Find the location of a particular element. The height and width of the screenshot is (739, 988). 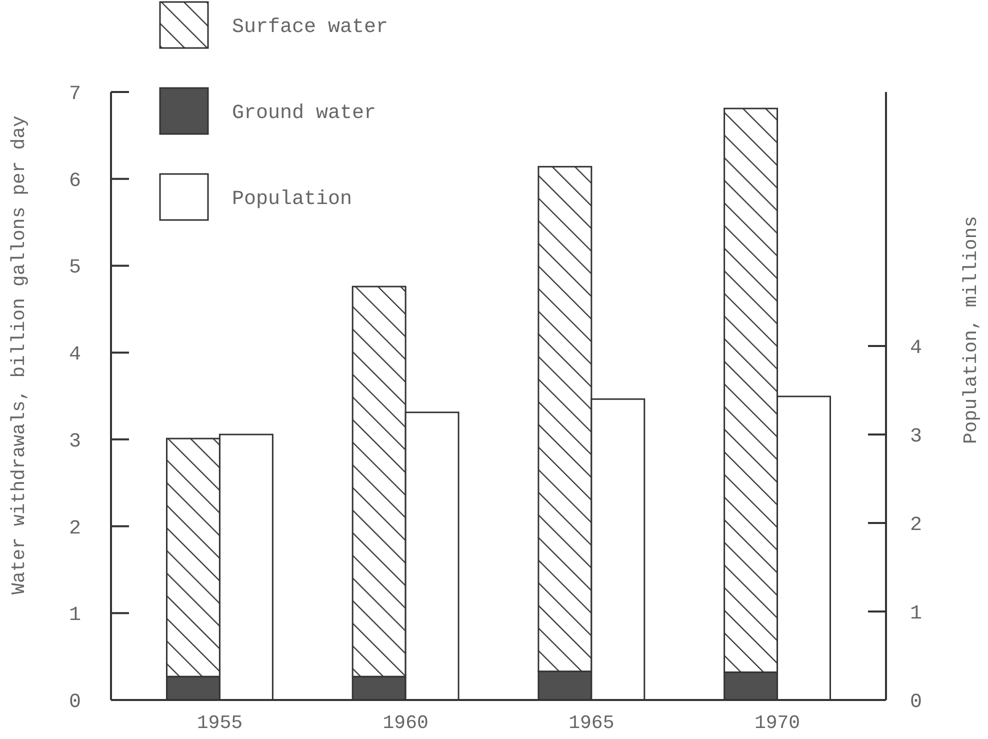

x-tick-label: 1965 is located at coordinates (591, 723).